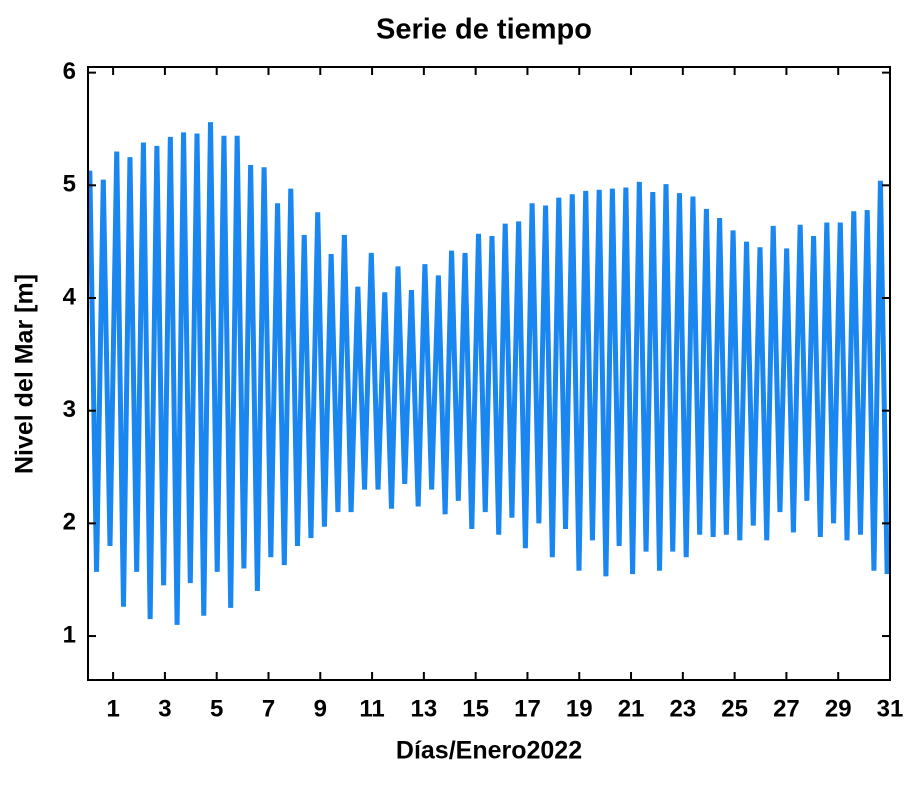 This screenshot has width=924, height=793. What do you see at coordinates (484, 30) in the screenshot?
I see `chart-title: Serie de tiempo` at bounding box center [484, 30].